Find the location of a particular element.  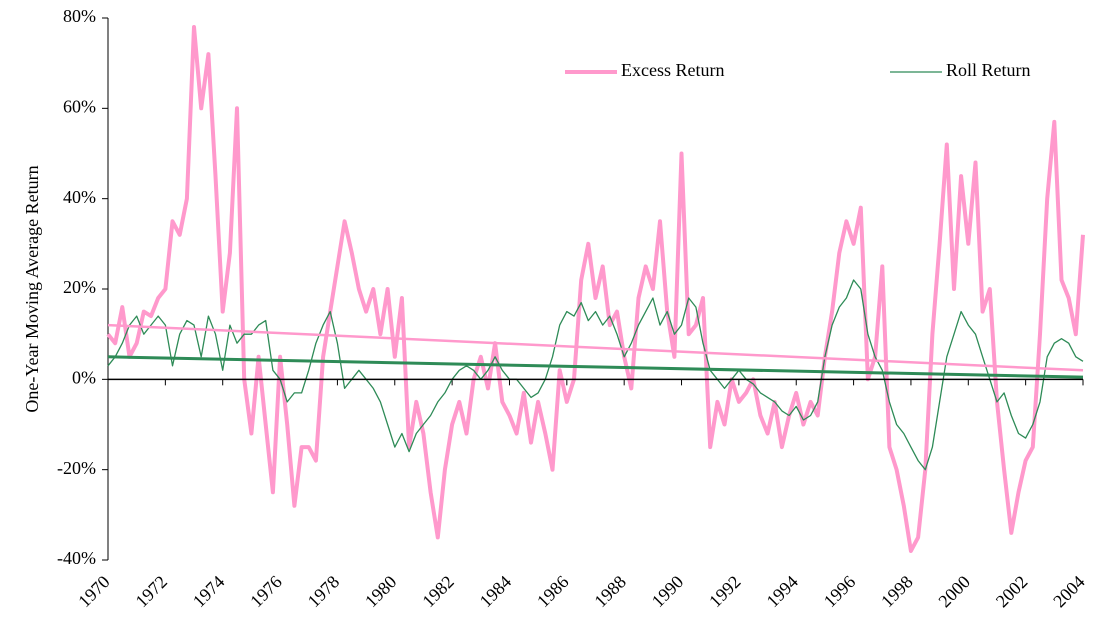

x-tick-label: 1984 is located at coordinates (496, 592).